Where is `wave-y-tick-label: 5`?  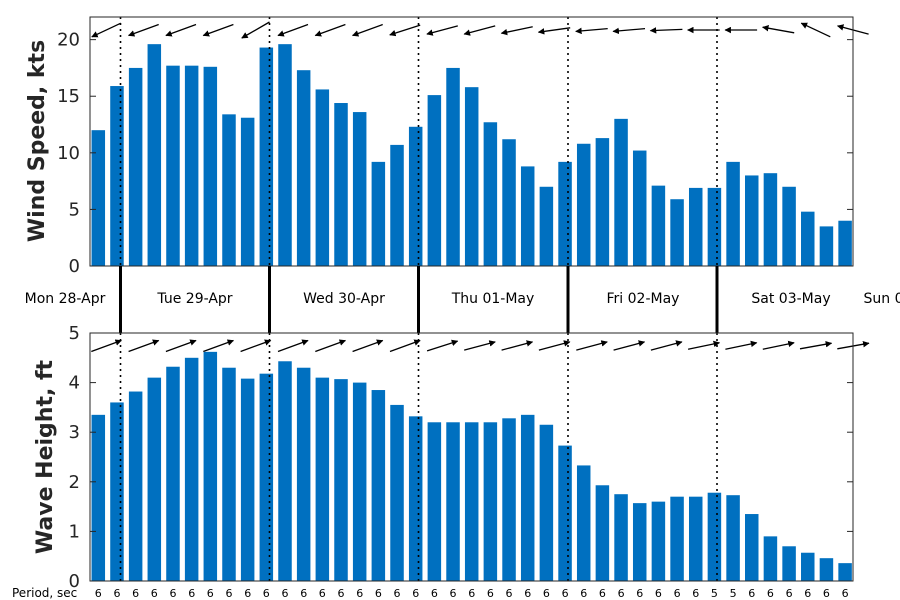
wave-y-tick-label: 5 is located at coordinates (74, 333).